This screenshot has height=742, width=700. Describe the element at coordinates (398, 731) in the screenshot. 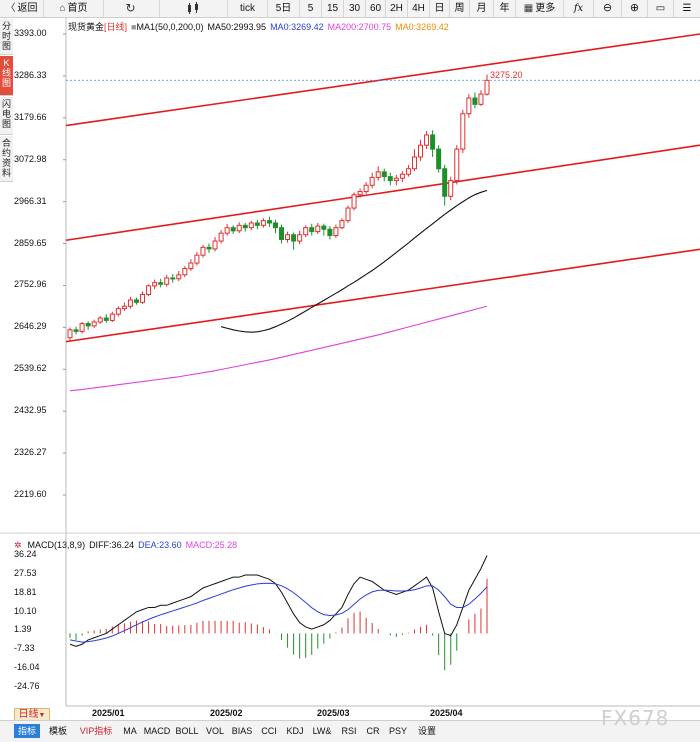

I see `indicator-psy: PSY` at that location.